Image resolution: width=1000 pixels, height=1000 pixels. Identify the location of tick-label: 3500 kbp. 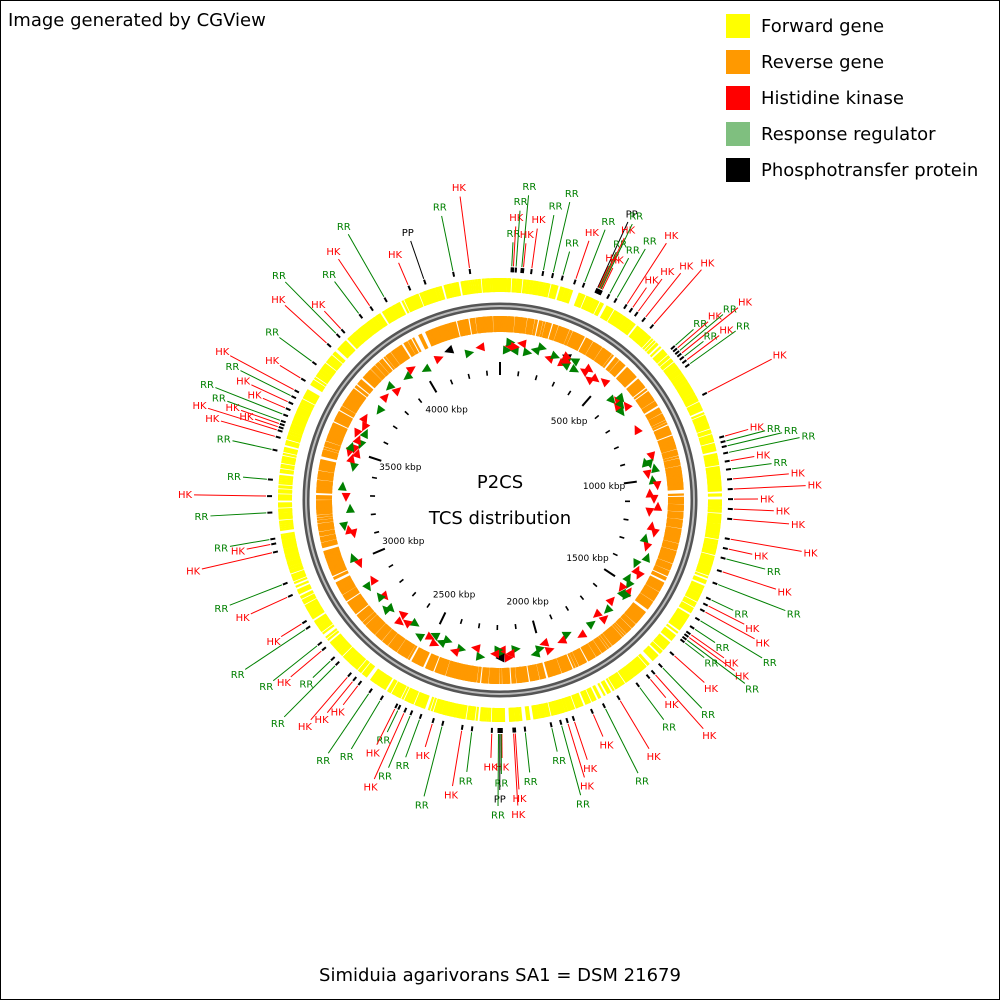
(400, 468).